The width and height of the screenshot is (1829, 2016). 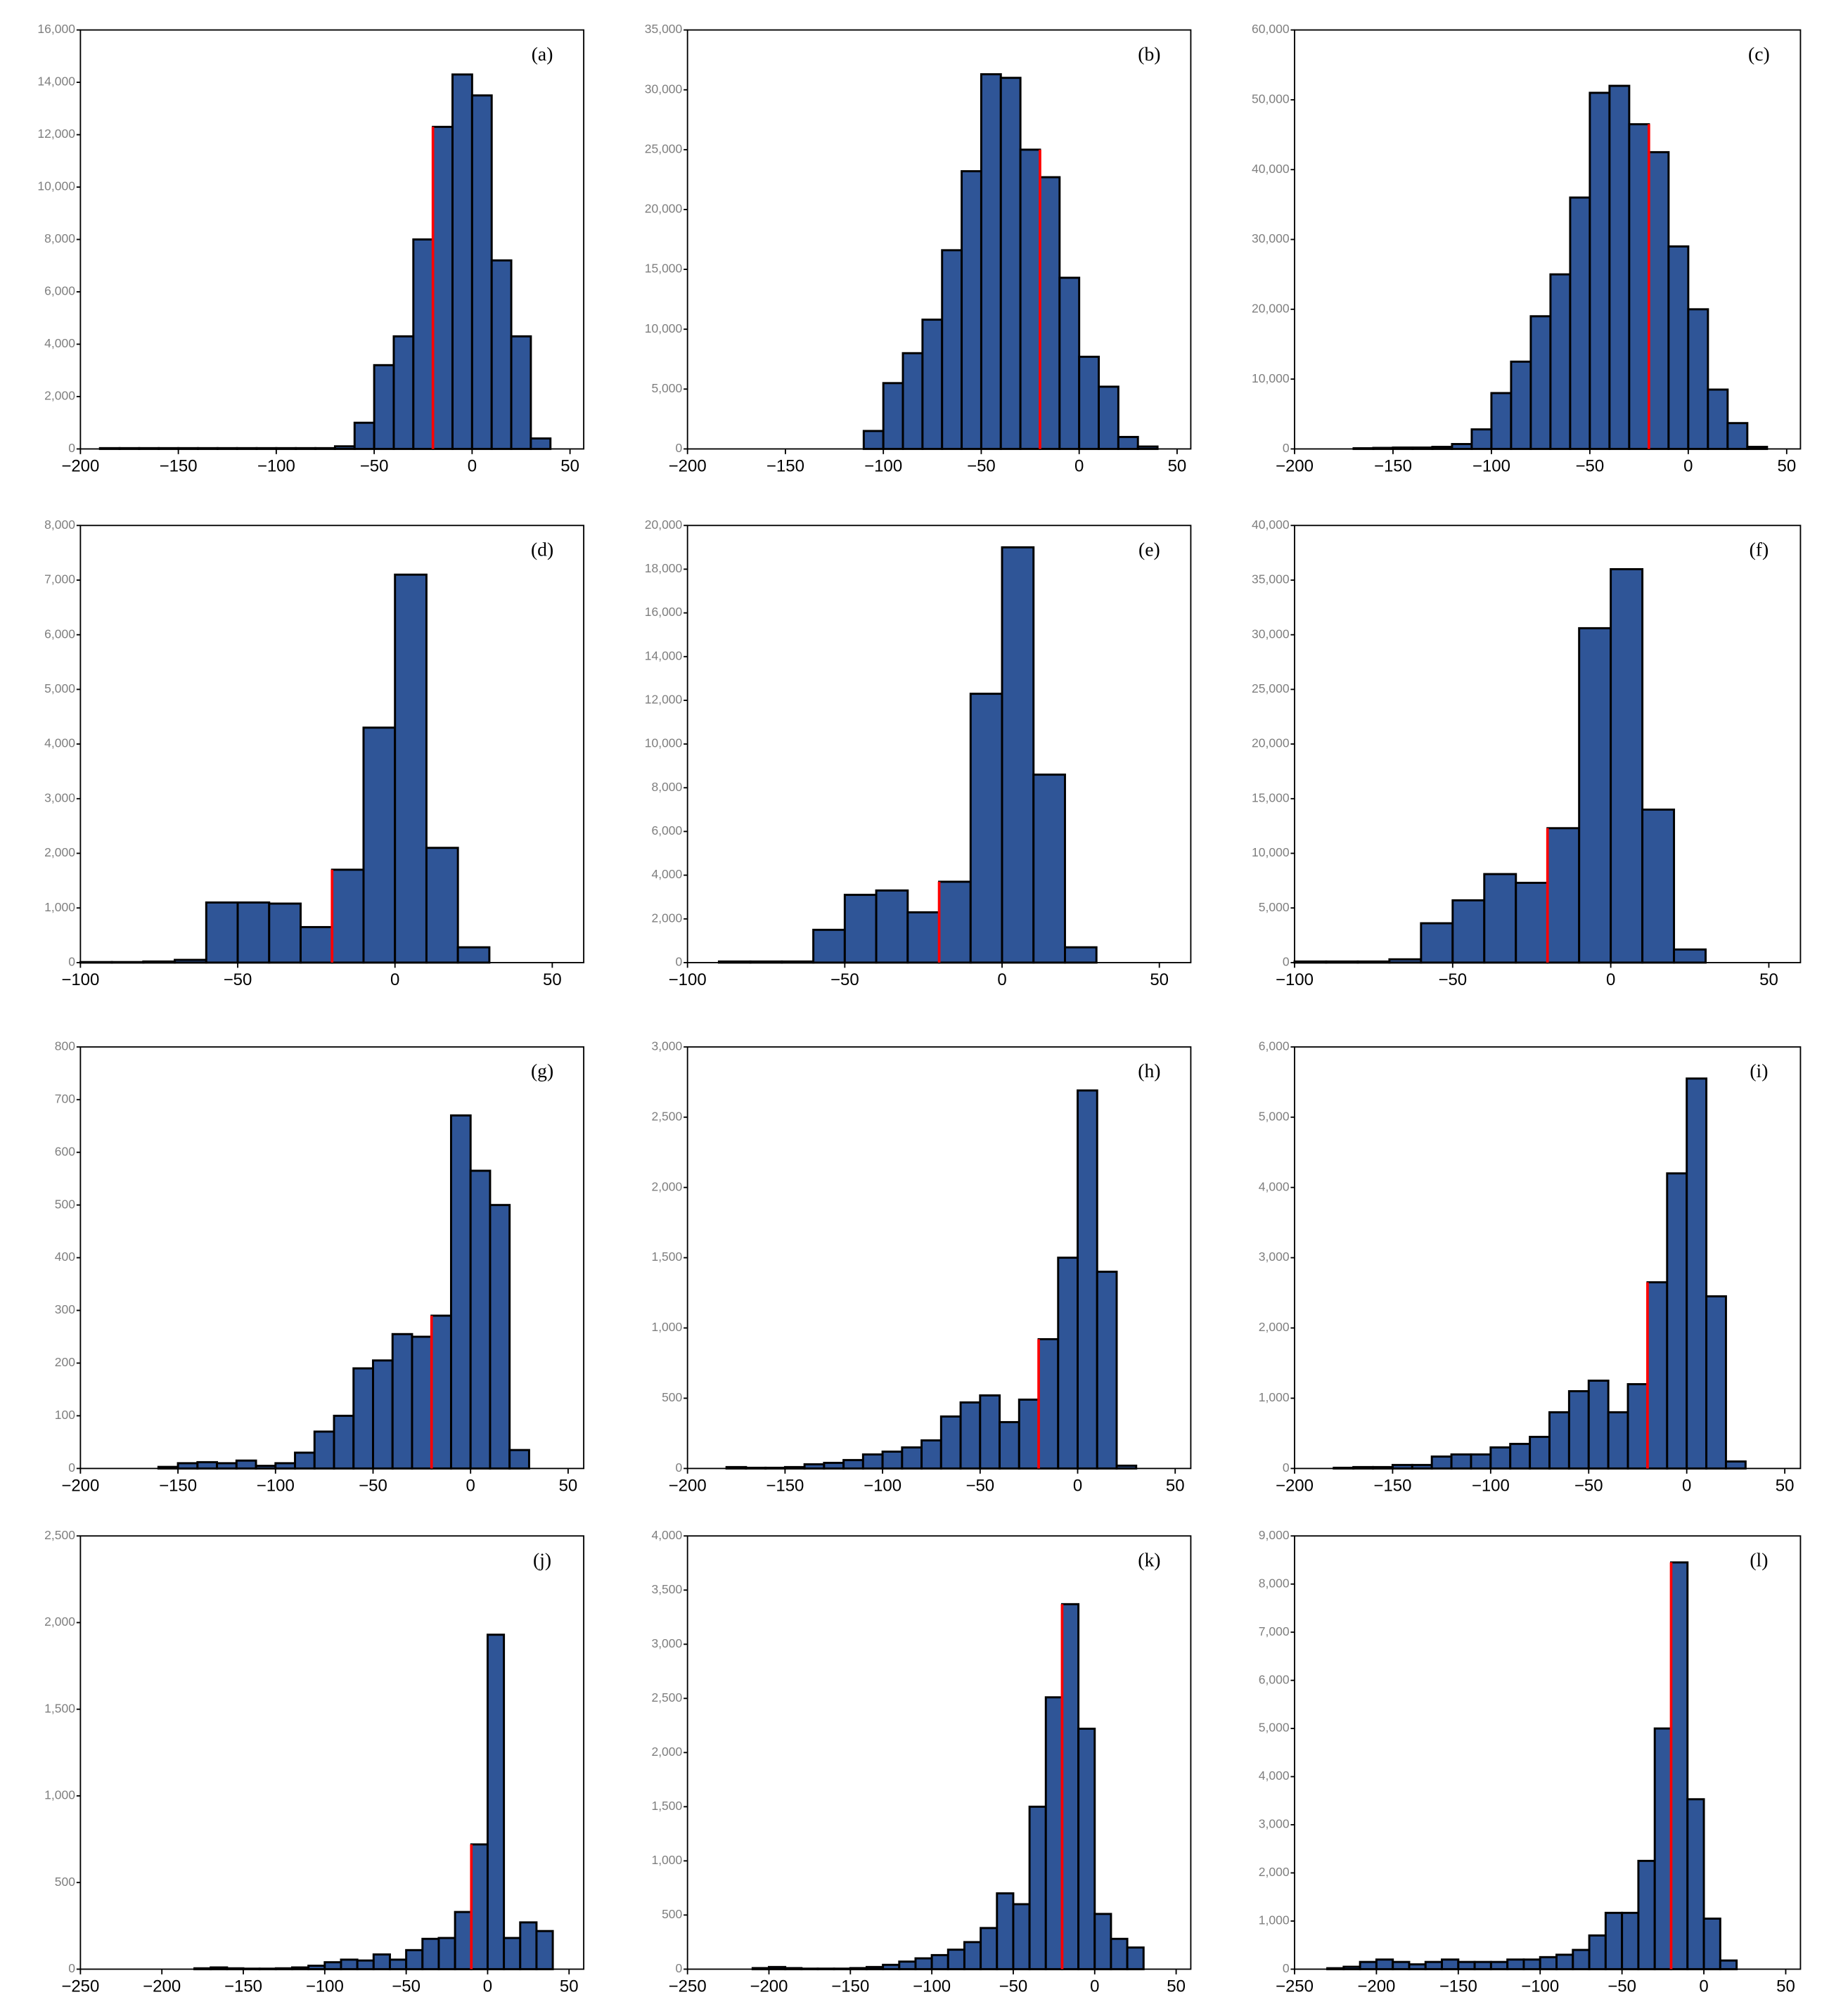 I want to click on y-tick-label: 16,000, so click(x=664, y=612).